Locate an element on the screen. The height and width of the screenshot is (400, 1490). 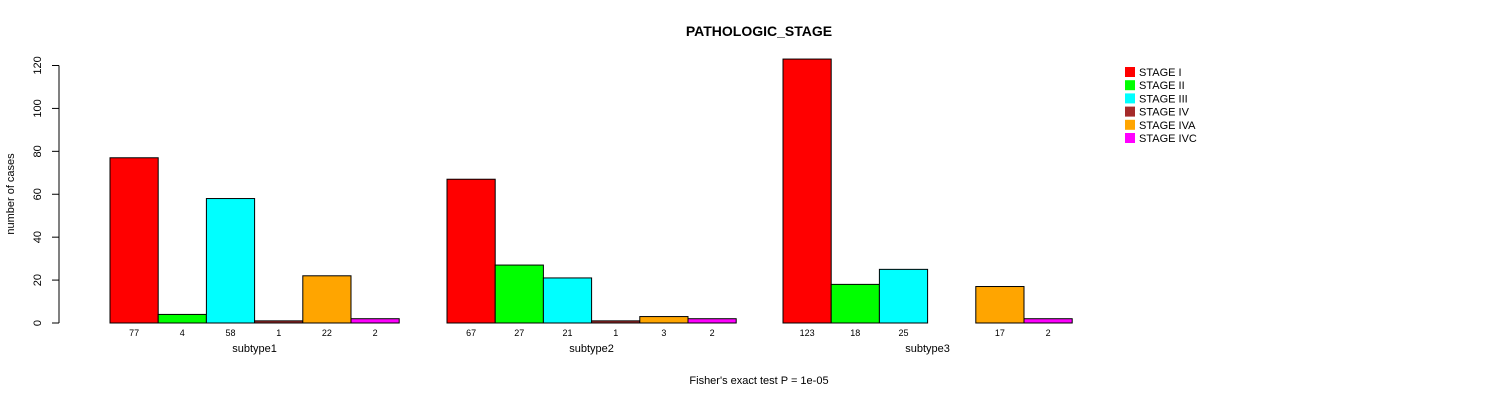
bar-stage-iii-subtype3 is located at coordinates (903, 296).